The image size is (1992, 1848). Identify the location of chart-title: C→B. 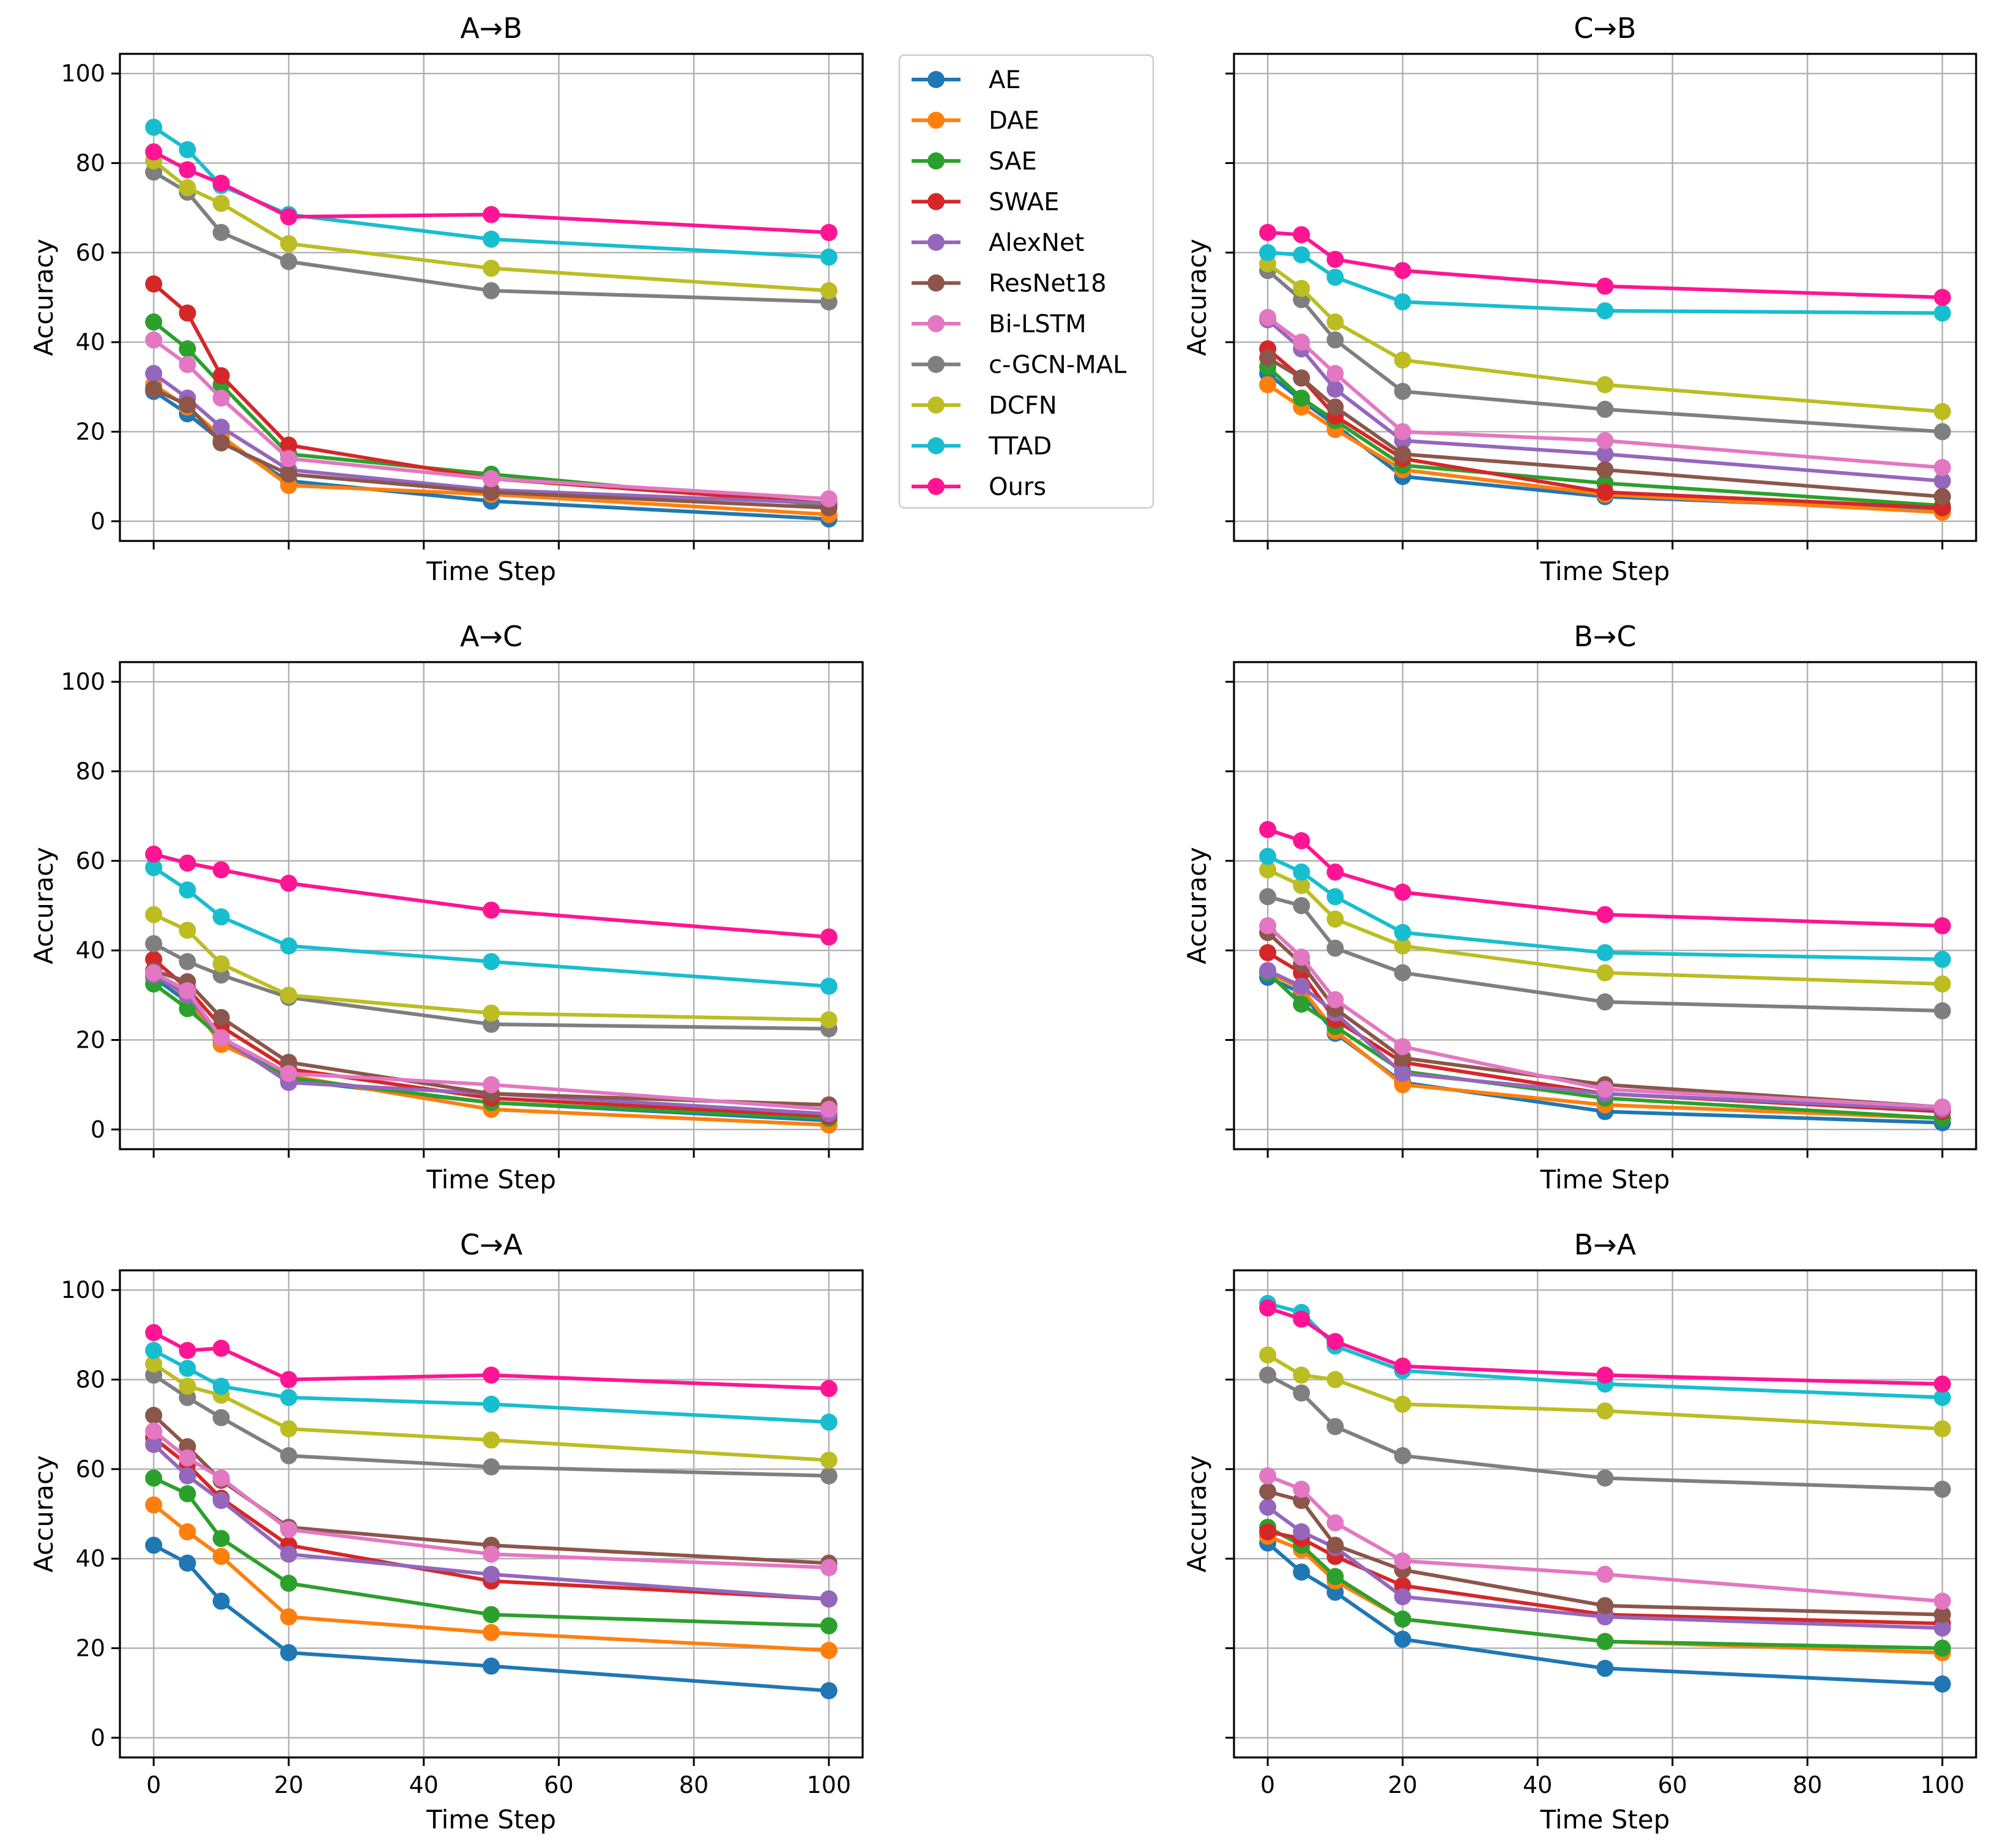
(1605, 28).